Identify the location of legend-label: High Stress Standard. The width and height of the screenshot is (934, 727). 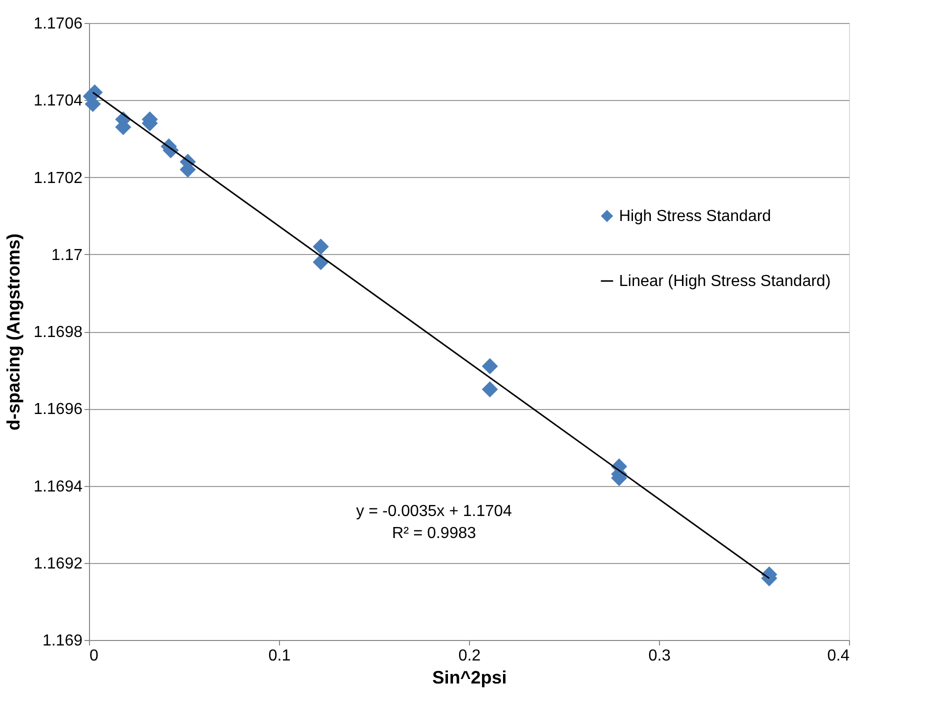
(695, 216).